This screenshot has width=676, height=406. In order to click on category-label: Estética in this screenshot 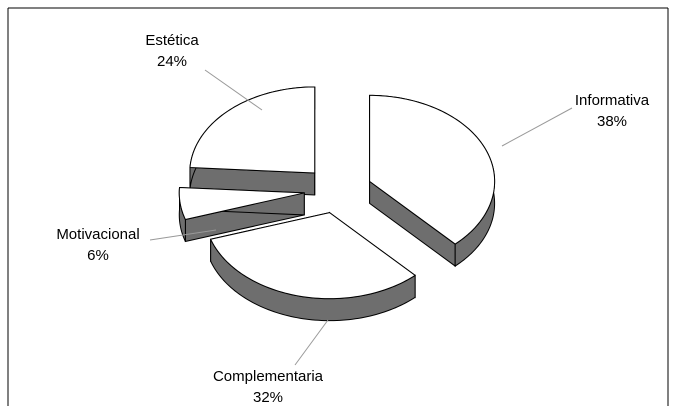, I will do `click(172, 40)`.